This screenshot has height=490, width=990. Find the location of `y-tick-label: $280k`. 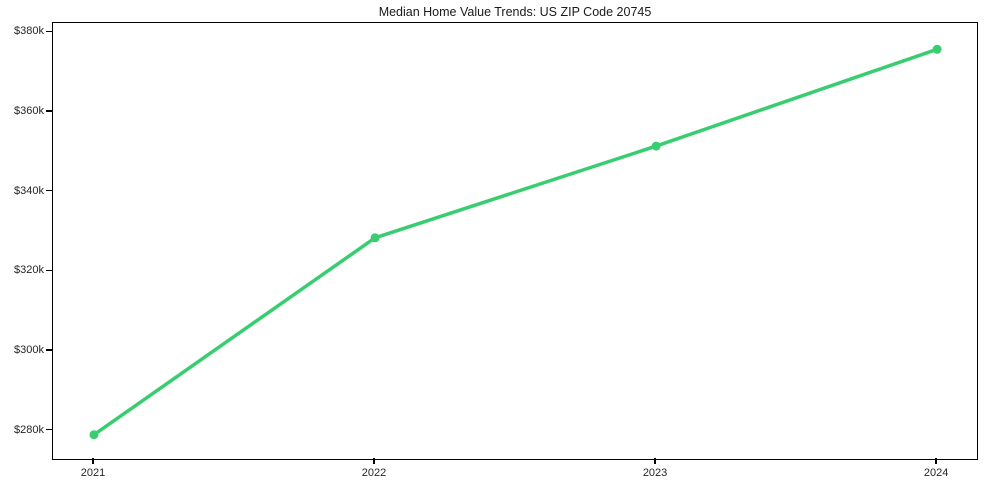

y-tick-label: $280k is located at coordinates (29, 429).